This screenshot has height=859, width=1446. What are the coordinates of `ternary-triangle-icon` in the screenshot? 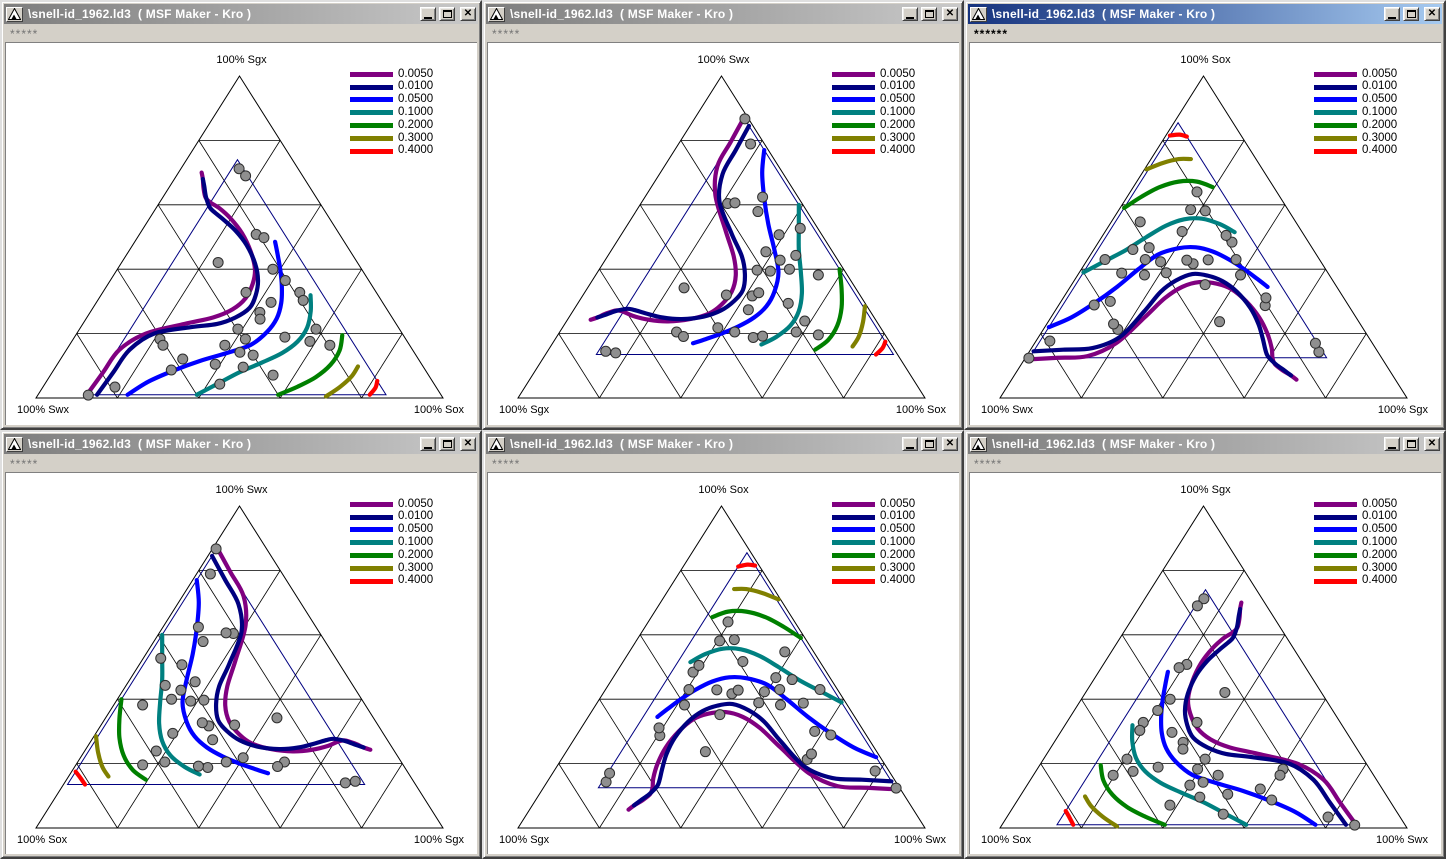 It's located at (978, 444).